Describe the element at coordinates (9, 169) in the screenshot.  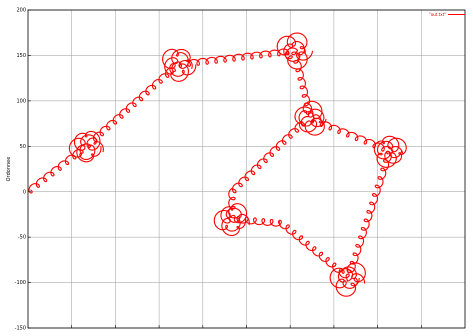
I see `y-axis-label: Ordonnee` at that location.